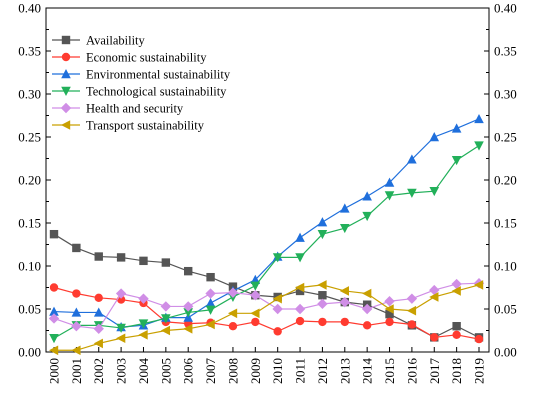 The width and height of the screenshot is (533, 410). What do you see at coordinates (121, 371) in the screenshot?
I see `x-tick-label: 2003` at bounding box center [121, 371].